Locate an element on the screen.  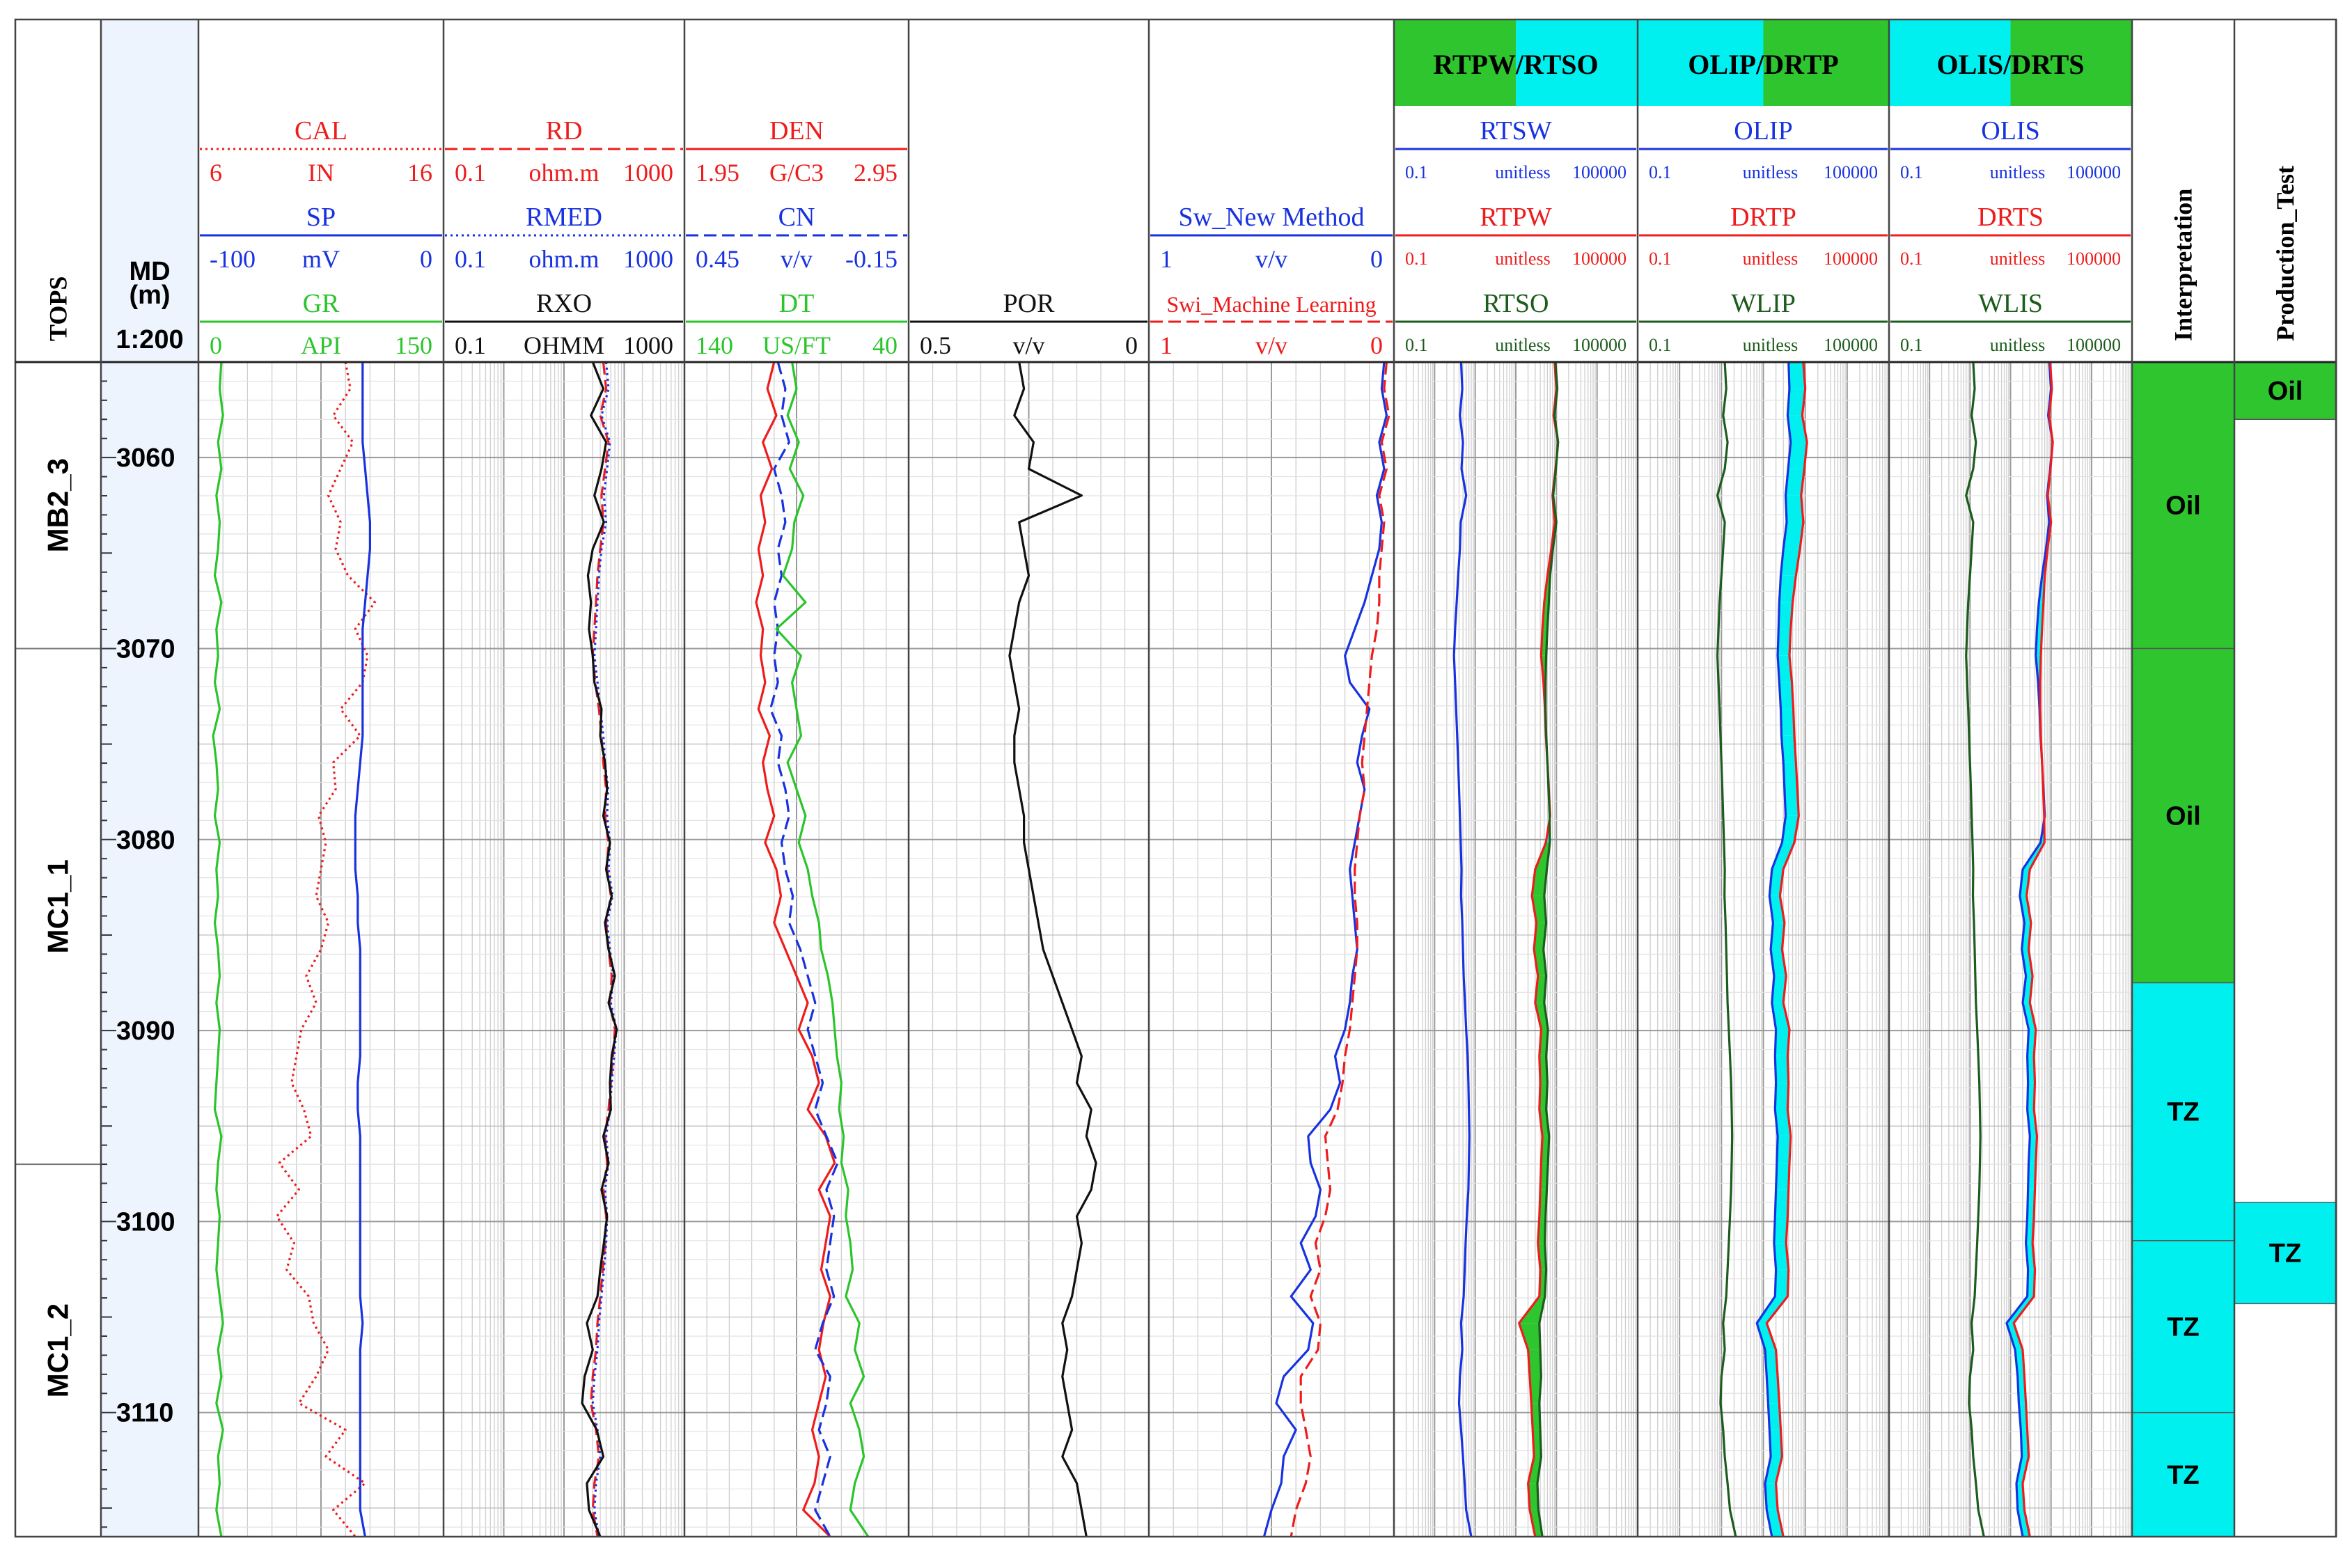
curve-header-wlip-unit: unitless is located at coordinates (1770, 345).